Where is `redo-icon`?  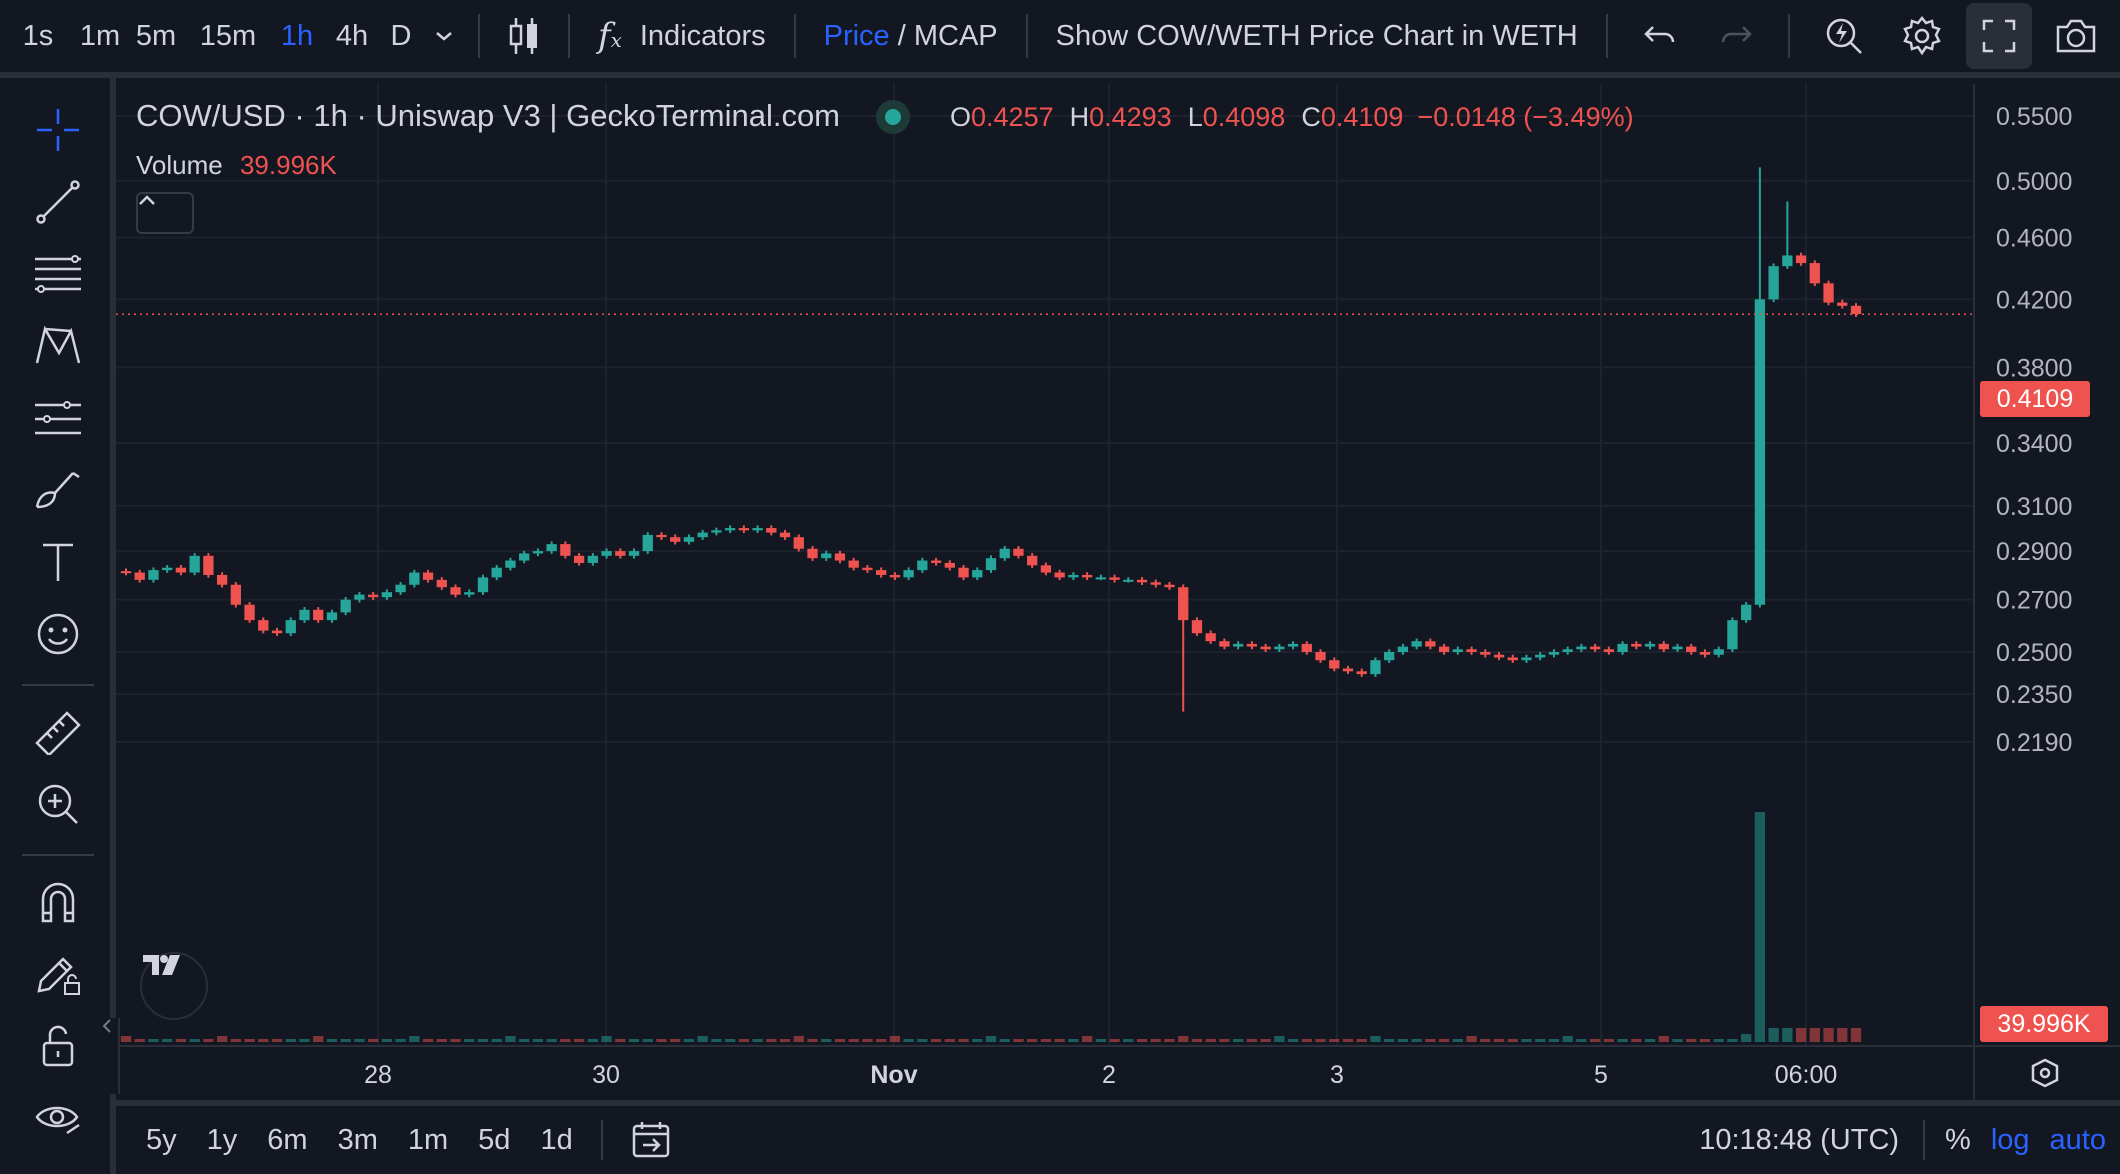
redo-icon is located at coordinates (1736, 37).